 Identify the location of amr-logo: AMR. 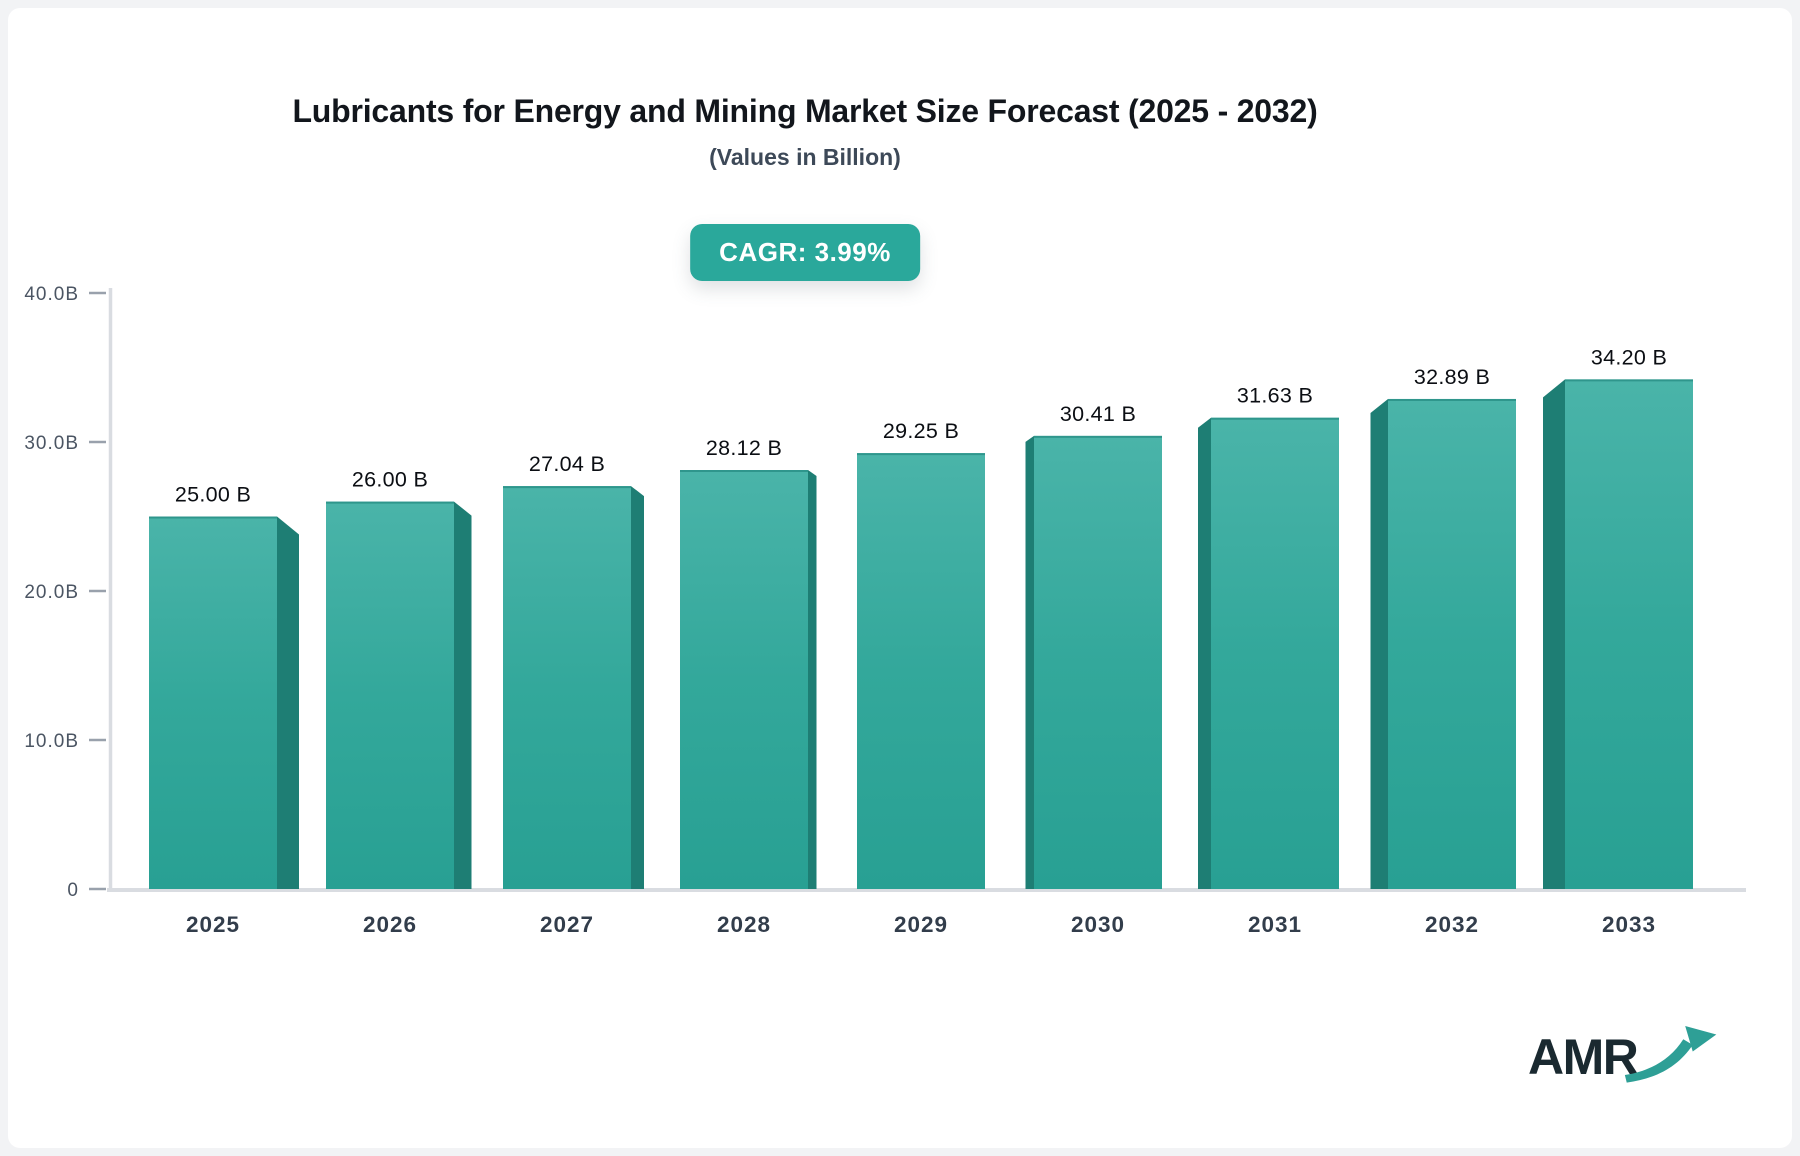
(1624, 1059).